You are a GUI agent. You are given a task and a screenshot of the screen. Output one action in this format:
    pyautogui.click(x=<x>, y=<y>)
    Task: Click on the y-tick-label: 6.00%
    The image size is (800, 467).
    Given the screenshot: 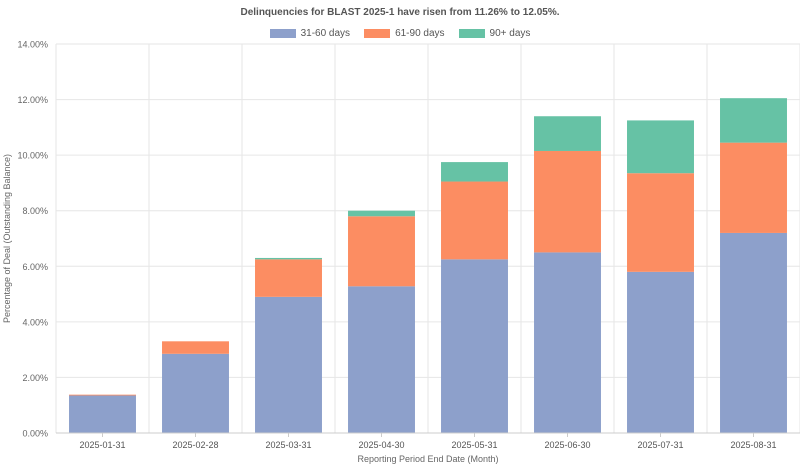 What is the action you would take?
    pyautogui.click(x=35, y=267)
    